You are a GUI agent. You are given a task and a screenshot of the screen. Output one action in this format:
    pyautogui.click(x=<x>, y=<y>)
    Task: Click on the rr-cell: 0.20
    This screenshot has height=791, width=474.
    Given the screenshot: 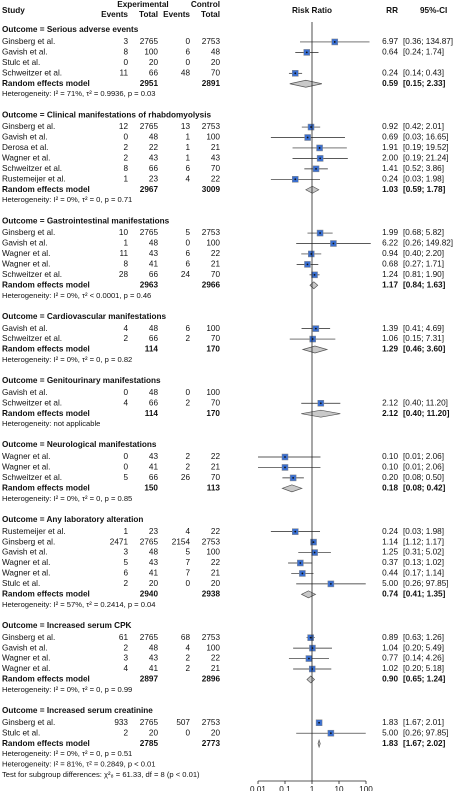 What is the action you would take?
    pyautogui.click(x=390, y=477)
    